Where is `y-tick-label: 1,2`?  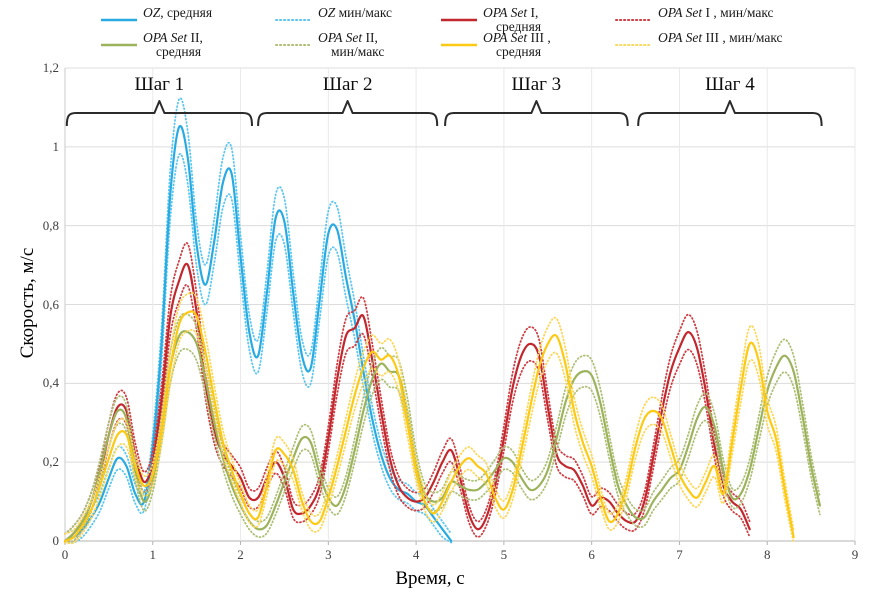 y-tick-label: 1,2 is located at coordinates (50, 67).